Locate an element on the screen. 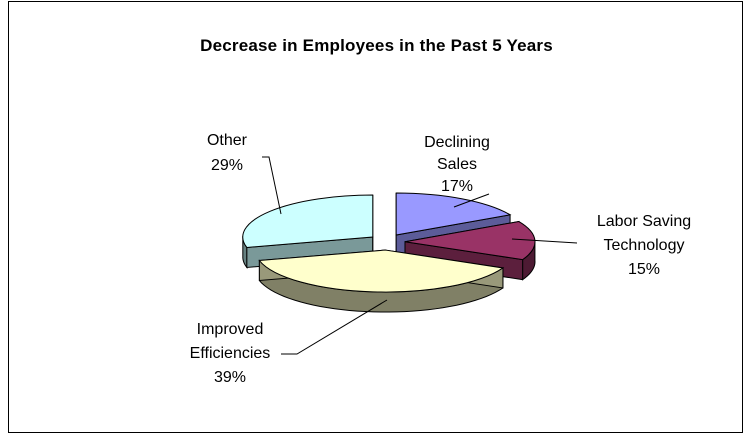 Image resolution: width=751 pixels, height=434 pixels. slice-improved-efficiencies is located at coordinates (381, 271).